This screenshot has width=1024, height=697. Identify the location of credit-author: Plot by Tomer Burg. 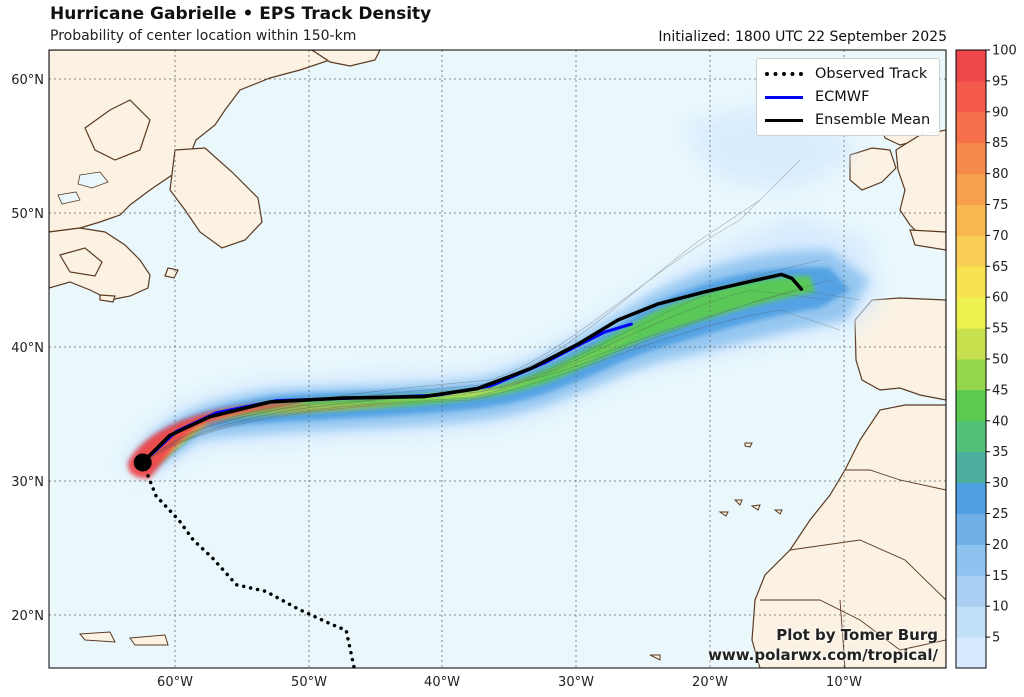
(857, 635).